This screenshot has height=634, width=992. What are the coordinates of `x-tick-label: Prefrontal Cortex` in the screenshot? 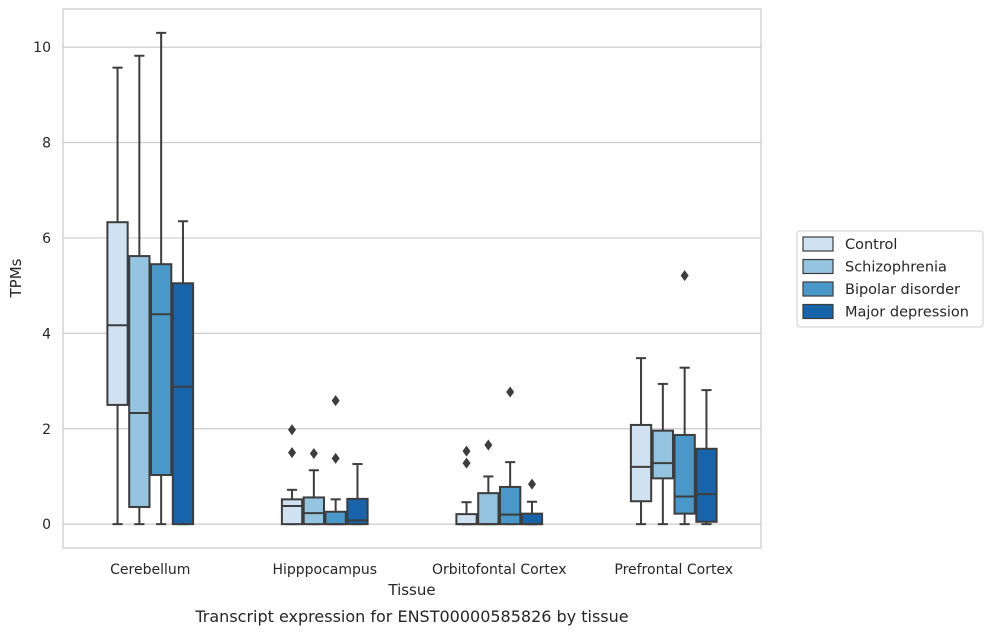 It's located at (673, 570).